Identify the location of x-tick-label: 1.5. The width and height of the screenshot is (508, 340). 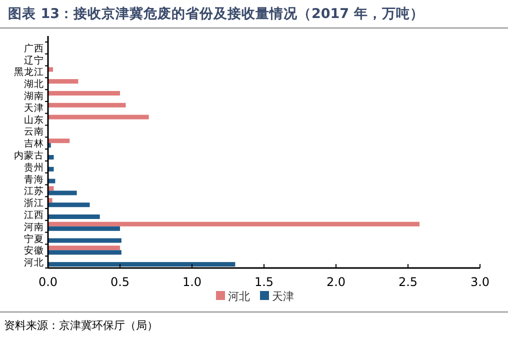
(264, 282).